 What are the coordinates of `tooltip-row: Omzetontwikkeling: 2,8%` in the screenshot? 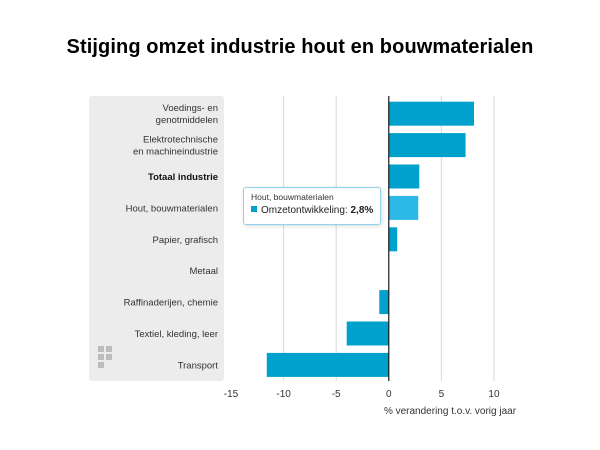 It's located at (312, 210).